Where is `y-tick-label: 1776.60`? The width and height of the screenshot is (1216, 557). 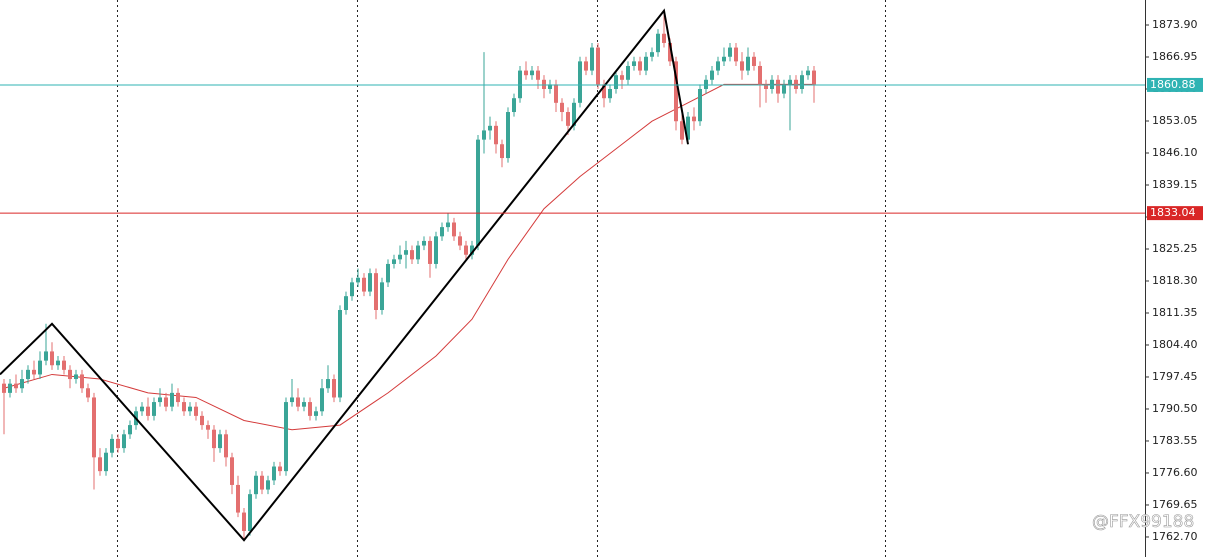 y-tick-label: 1776.60 is located at coordinates (1175, 472).